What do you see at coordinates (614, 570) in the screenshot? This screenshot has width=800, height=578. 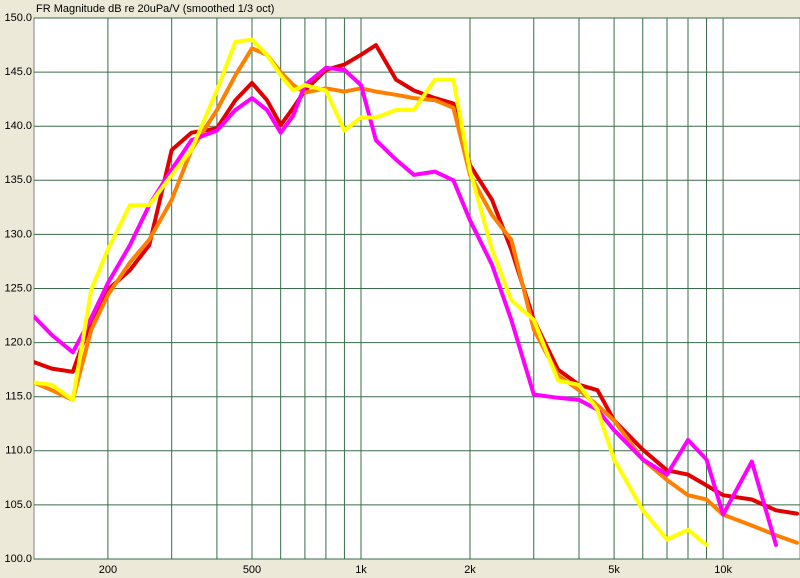 I see `x-tick-label: 5k` at bounding box center [614, 570].